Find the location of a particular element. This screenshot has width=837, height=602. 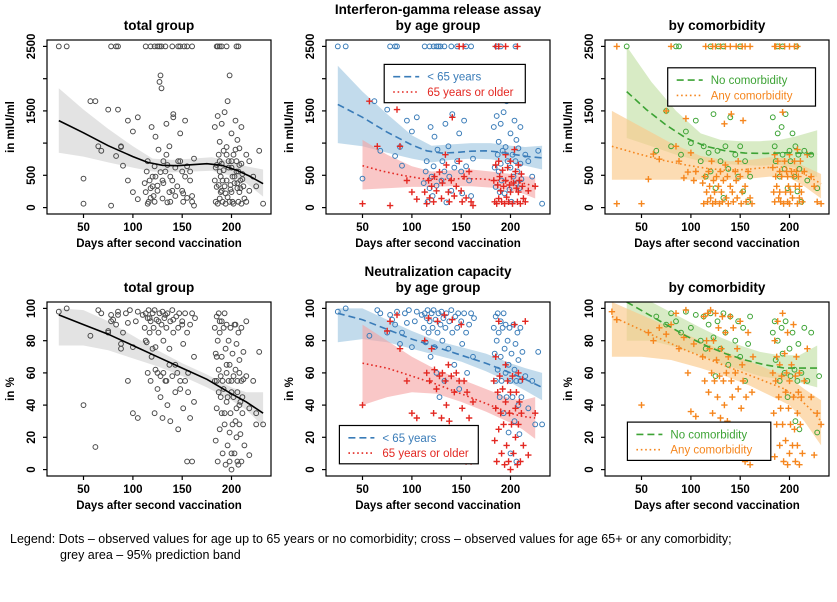

panel-title: by age group is located at coordinates (438, 25).